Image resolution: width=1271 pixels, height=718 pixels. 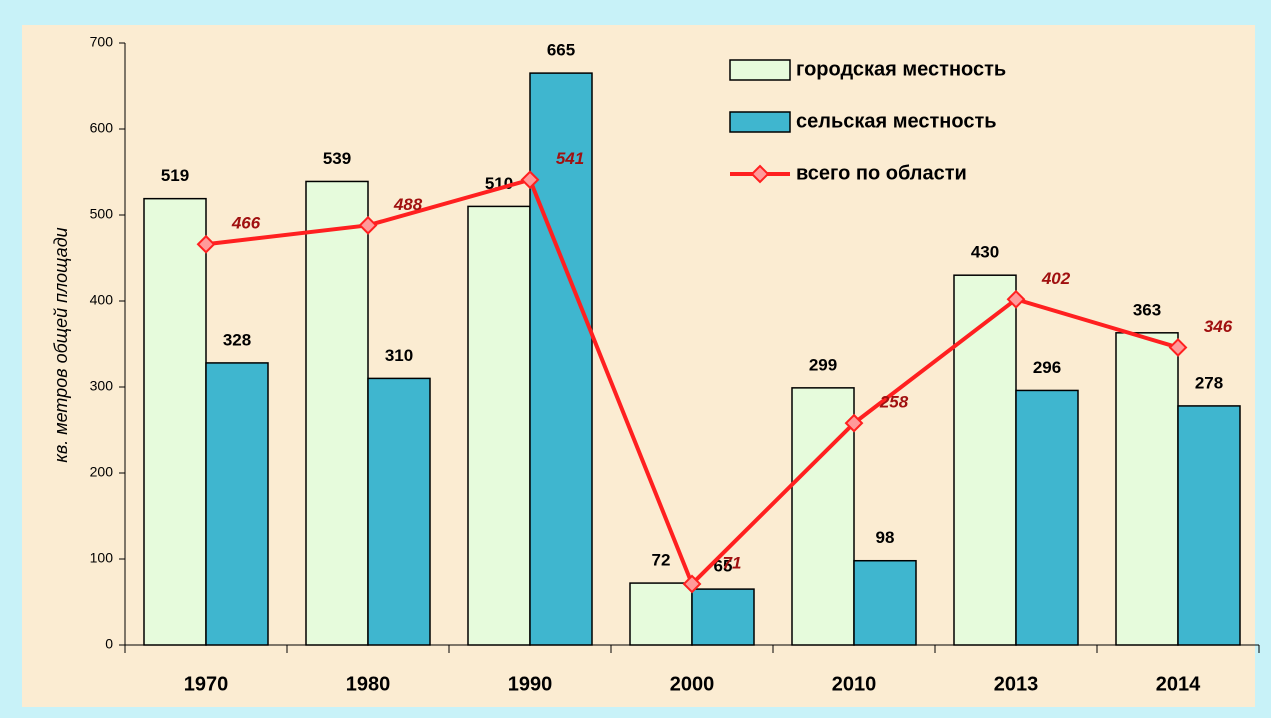 What do you see at coordinates (1016, 684) in the screenshot?
I see `x-tick-label: 2013` at bounding box center [1016, 684].